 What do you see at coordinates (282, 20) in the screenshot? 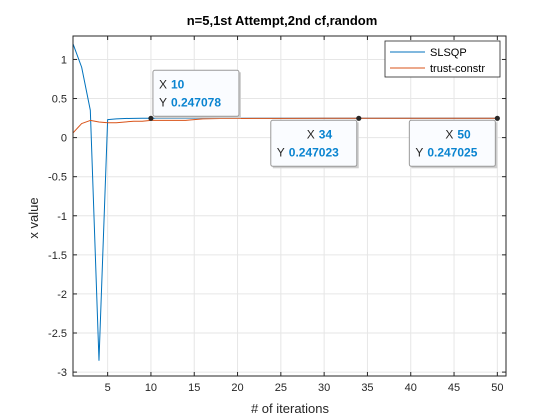
I see `chart-title: n=5,1st Attempt,2nd cf,random` at bounding box center [282, 20].